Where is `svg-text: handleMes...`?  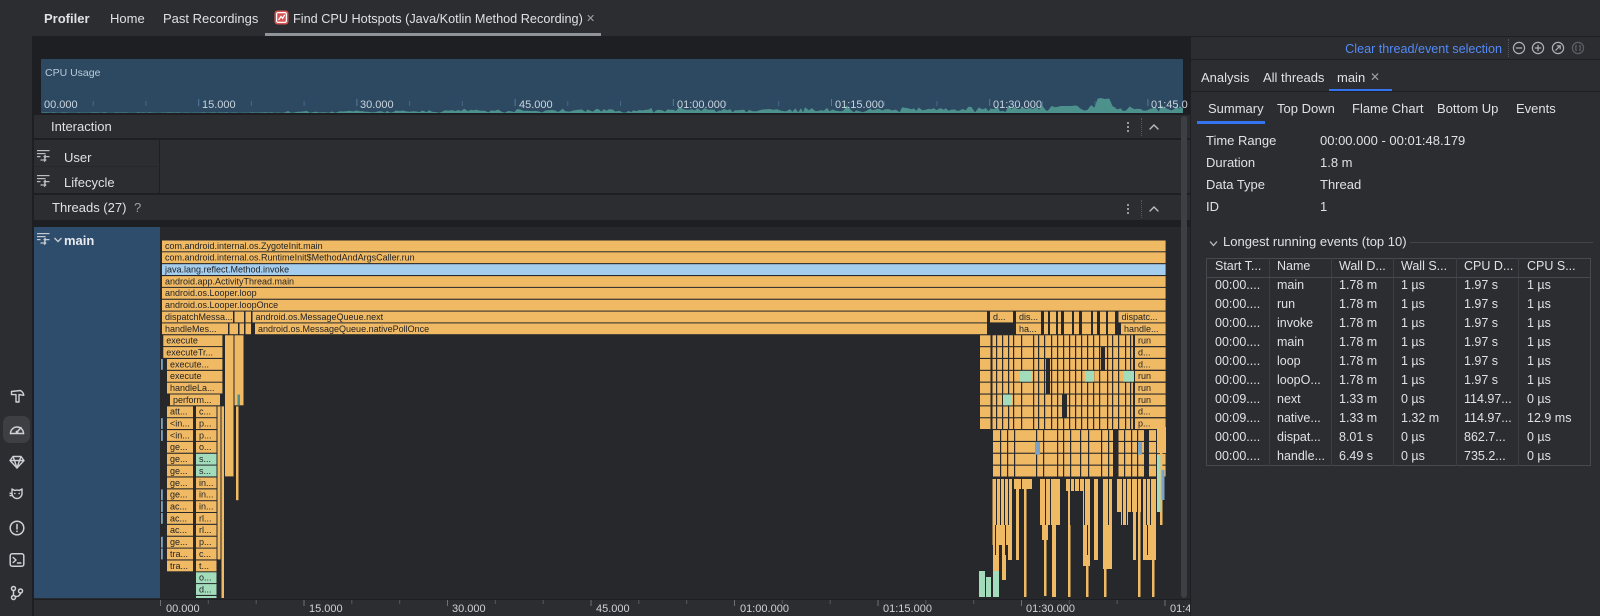
svg-text: handleMes... is located at coordinates (191, 329).